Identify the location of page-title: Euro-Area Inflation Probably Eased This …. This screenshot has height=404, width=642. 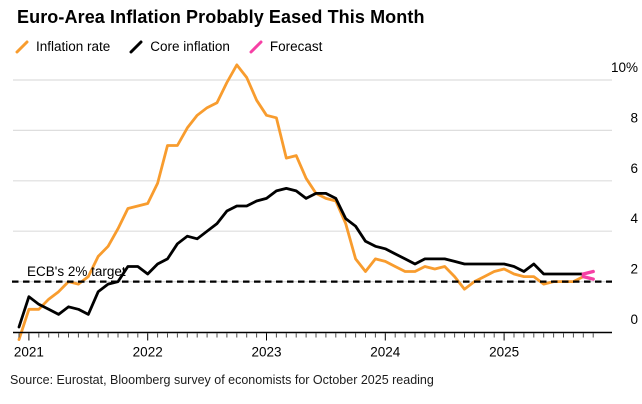
(221, 17).